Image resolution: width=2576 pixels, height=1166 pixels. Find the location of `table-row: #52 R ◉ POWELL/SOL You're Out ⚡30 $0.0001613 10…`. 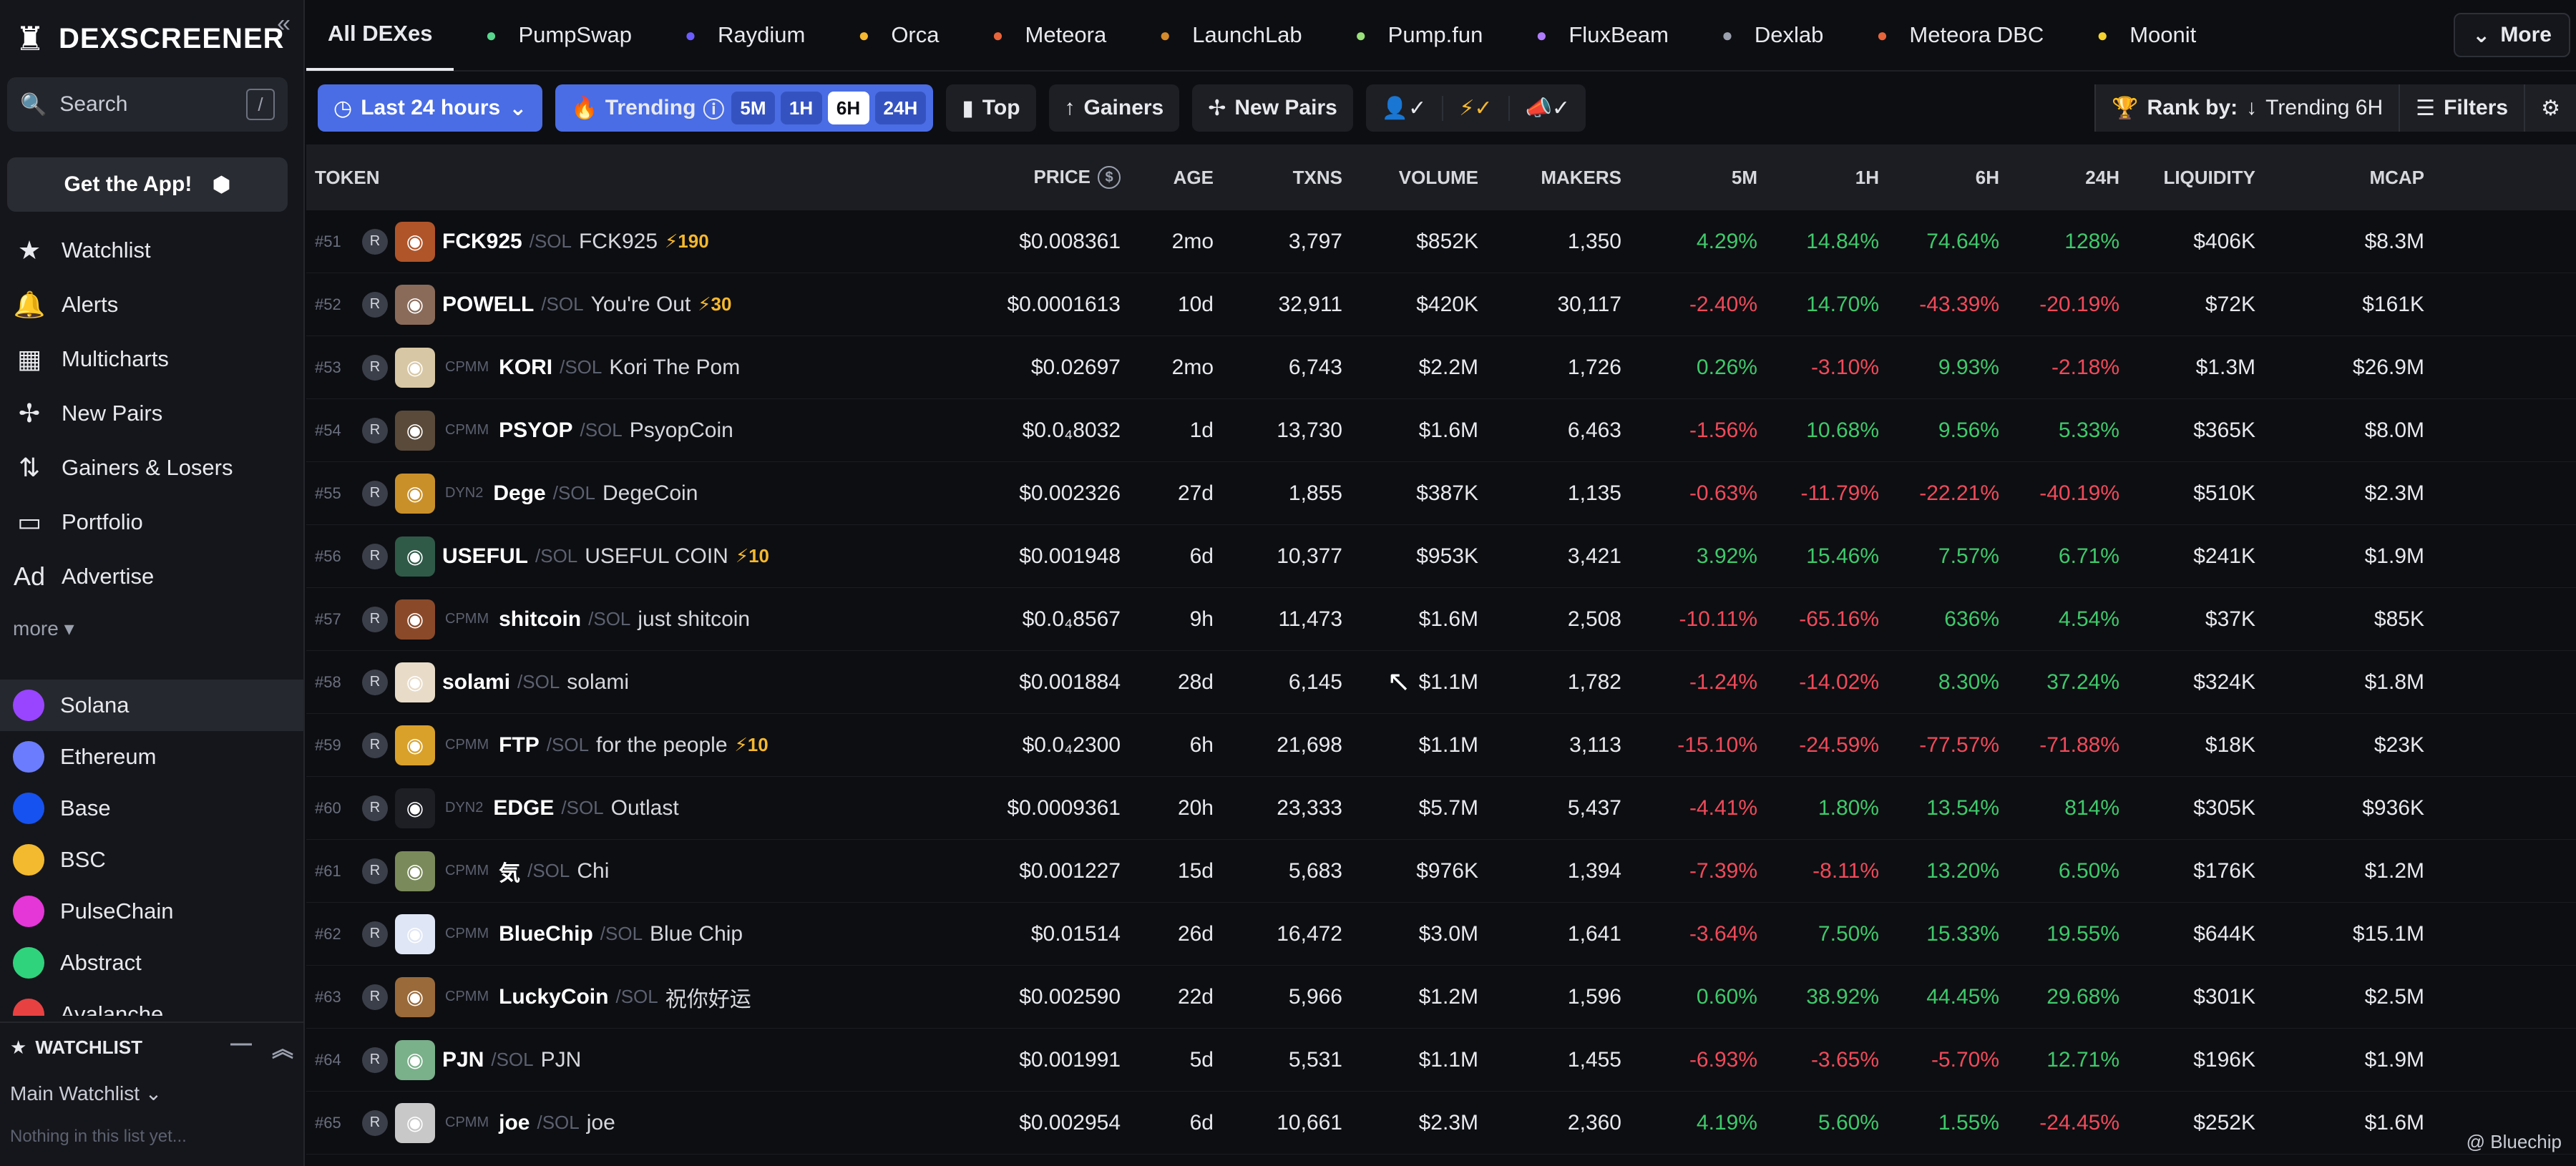

table-row: #52 R ◉ POWELL/SOL You're Out ⚡30 $0.0001613 10… is located at coordinates (1441, 304).